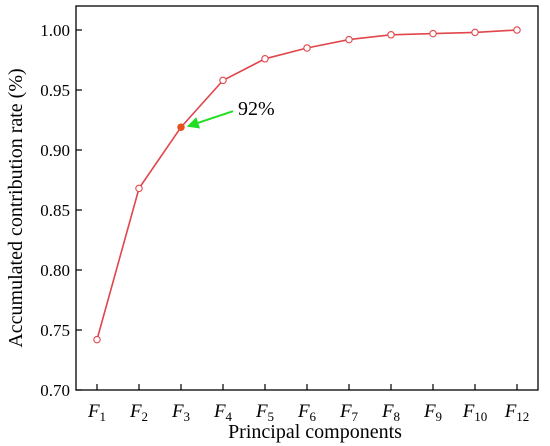 Image resolution: width=550 pixels, height=446 pixels. I want to click on x-tick-label-sub: 2, so click(145, 416).